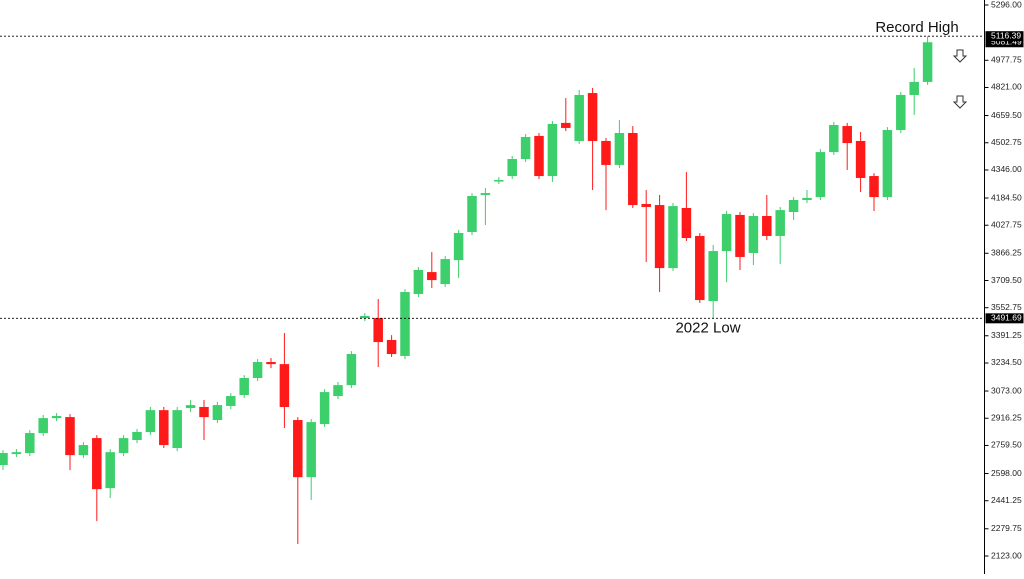 This screenshot has height=579, width=1024. Describe the element at coordinates (1006, 280) in the screenshot. I see `y-tick-label: 3709.50` at that location.